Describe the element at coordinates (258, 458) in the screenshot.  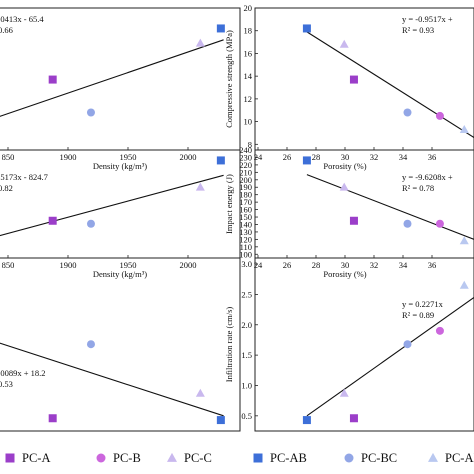
I see `legend-marker-pc-ab` at that location.